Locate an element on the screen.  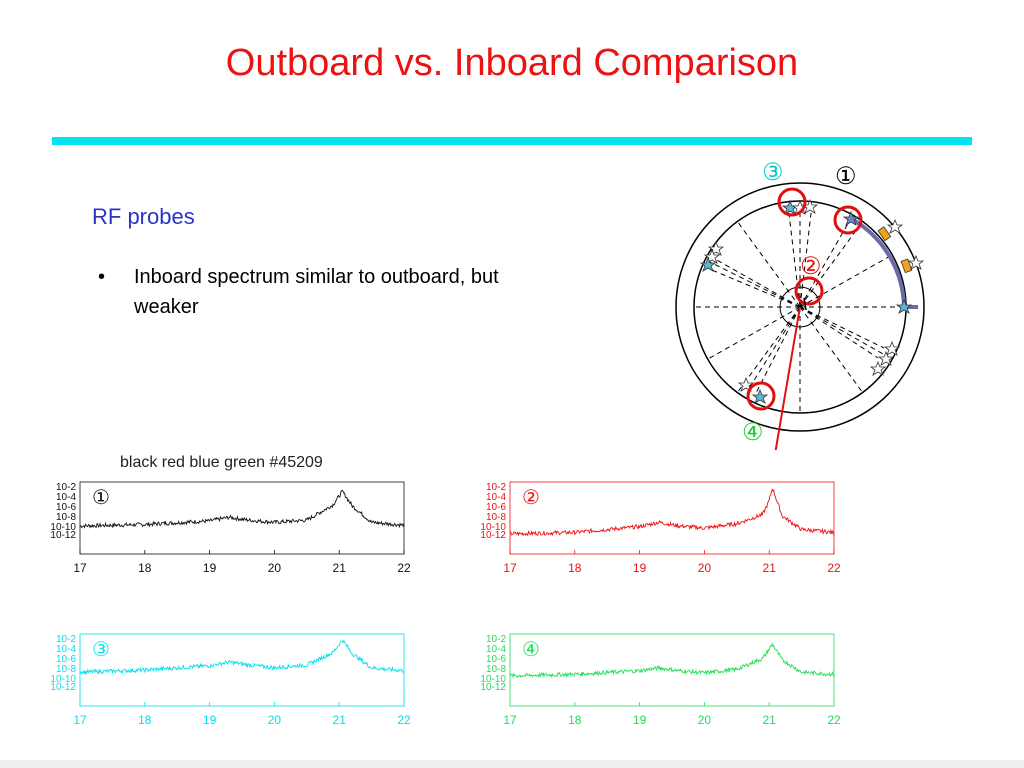
callout-4: ④ is located at coordinates (753, 432).